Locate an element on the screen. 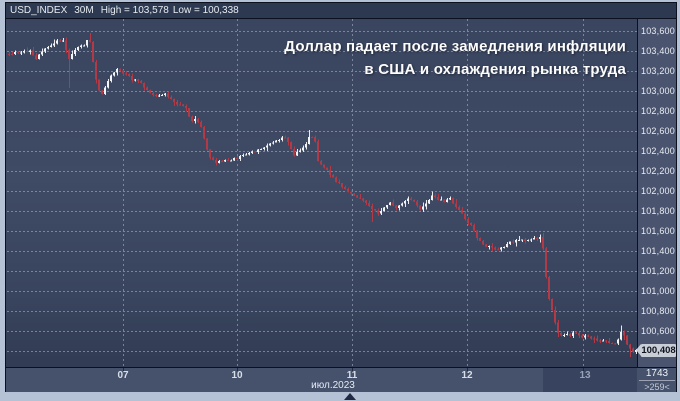  time-axis: июл.2023 1743 >259< 07 10 11 12 13 is located at coordinates (341, 380).